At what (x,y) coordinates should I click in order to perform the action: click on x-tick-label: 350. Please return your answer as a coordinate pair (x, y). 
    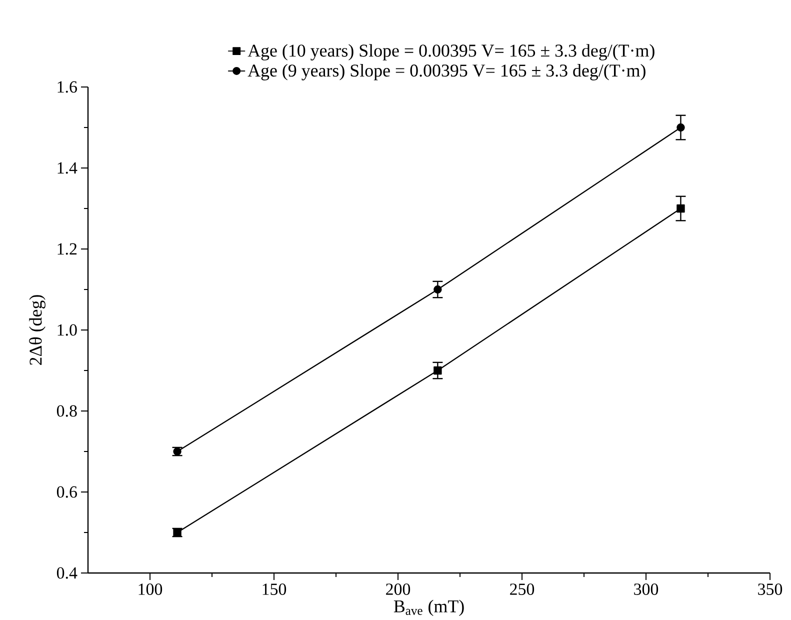
    Looking at the image, I should click on (770, 589).